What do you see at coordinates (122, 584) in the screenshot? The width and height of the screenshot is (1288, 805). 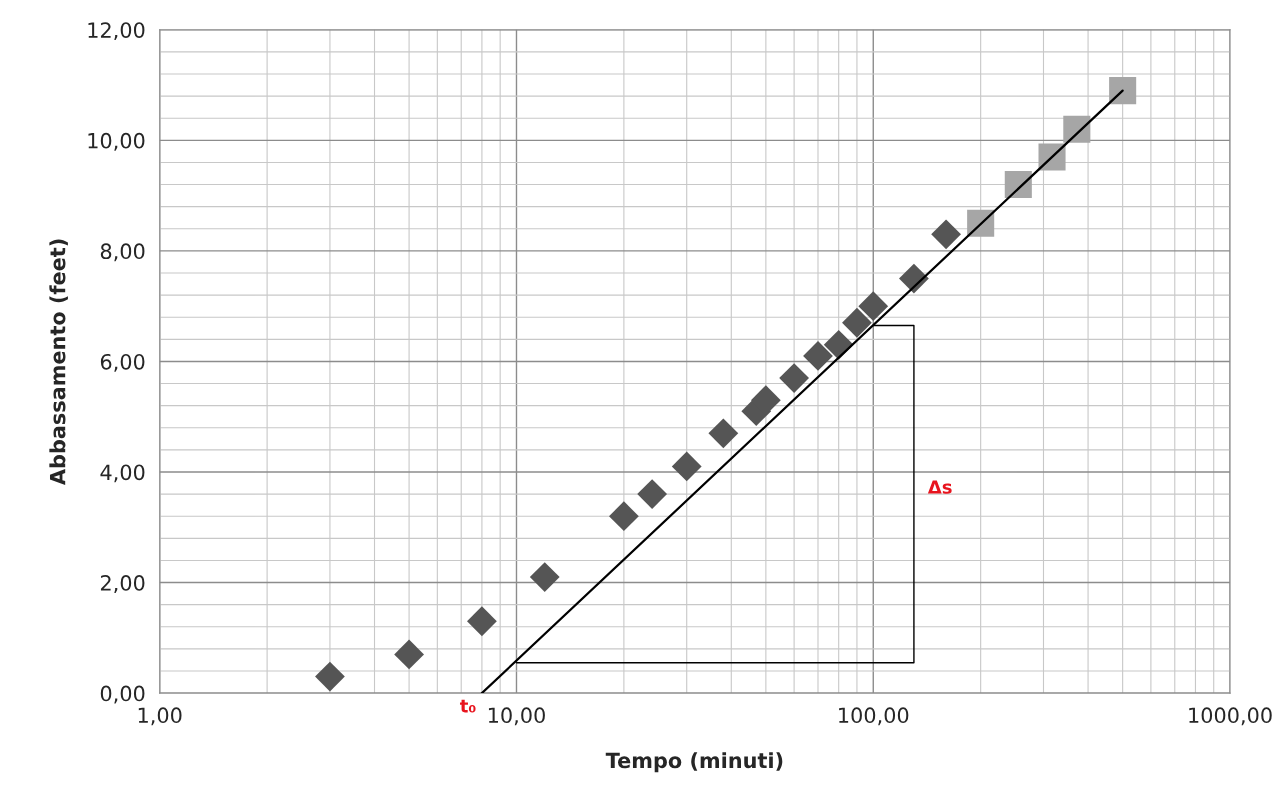 I see `y-tick-label: 2,00` at bounding box center [122, 584].